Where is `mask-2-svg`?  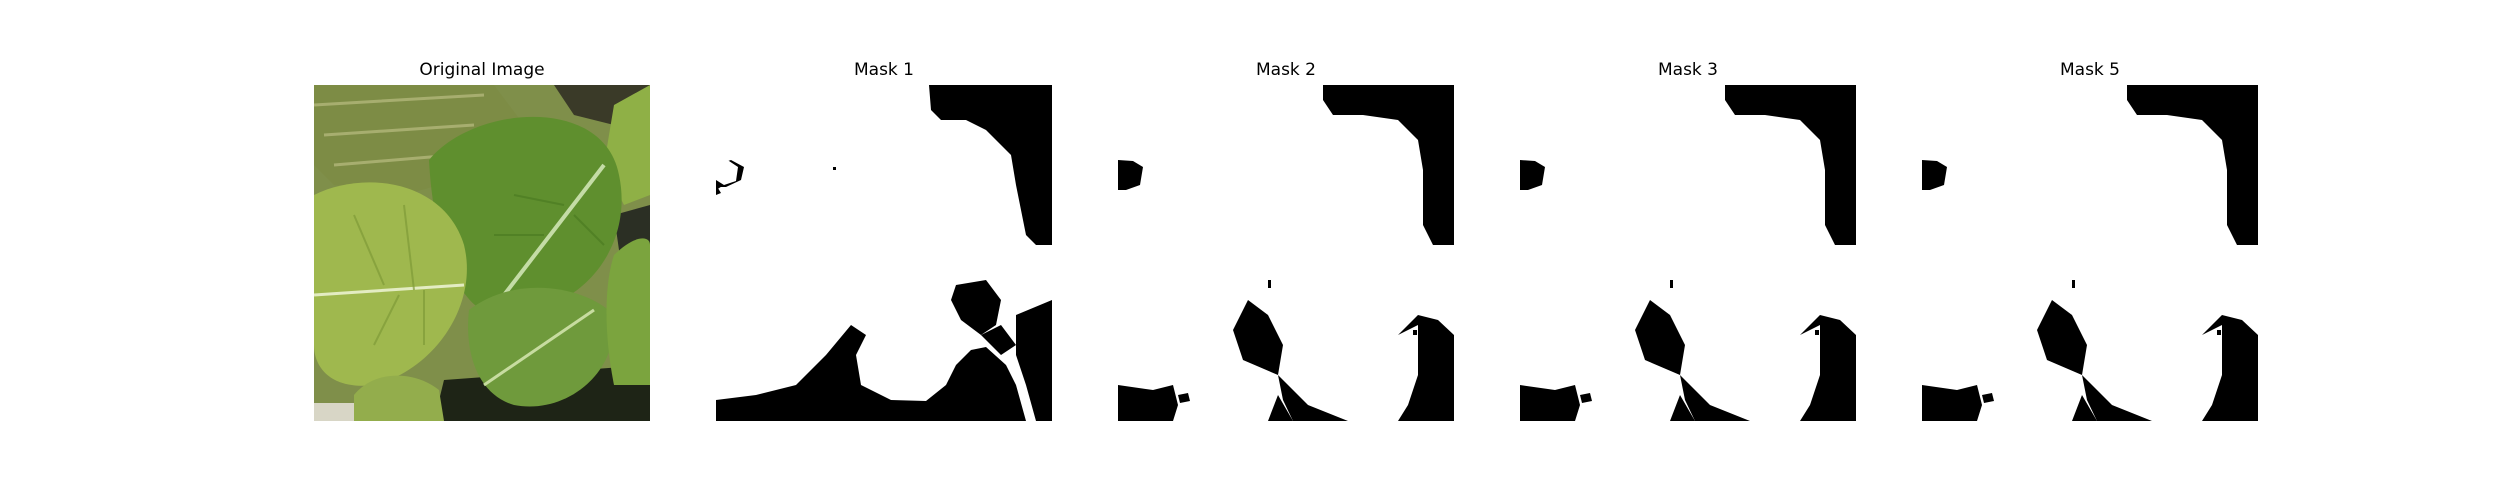 mask-2-svg is located at coordinates (1286, 253).